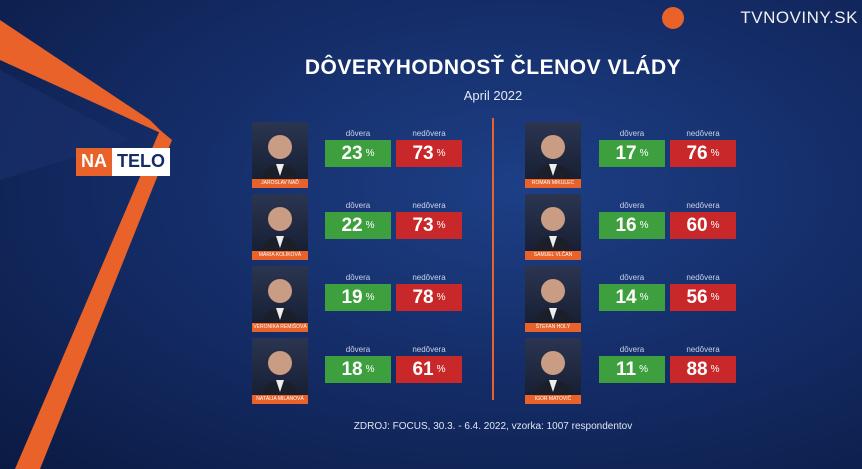  I want to click on distrust-value: 88%, so click(703, 369).